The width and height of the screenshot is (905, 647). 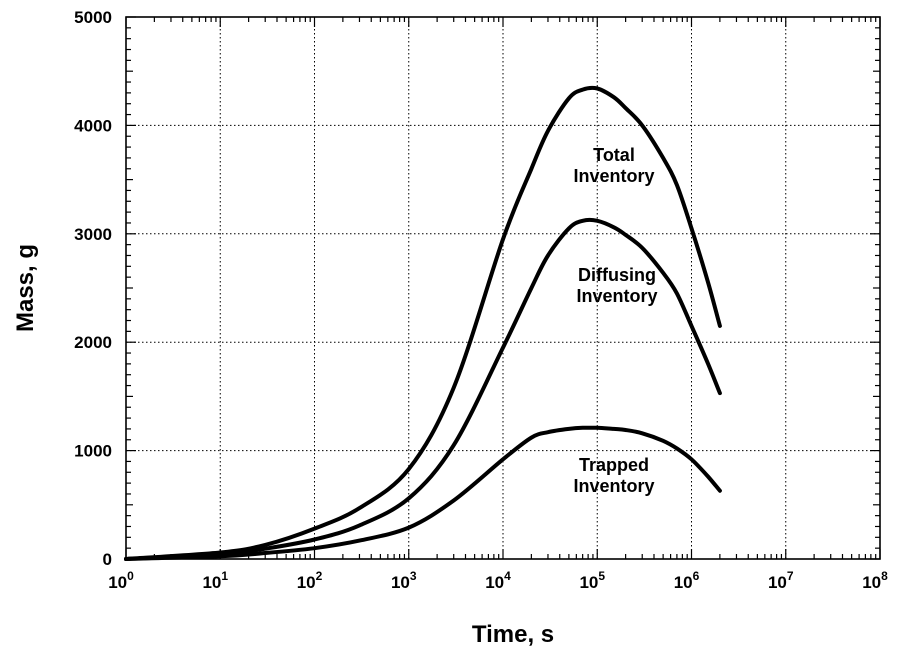 I want to click on y-tick-label: 3000, so click(x=93, y=234).